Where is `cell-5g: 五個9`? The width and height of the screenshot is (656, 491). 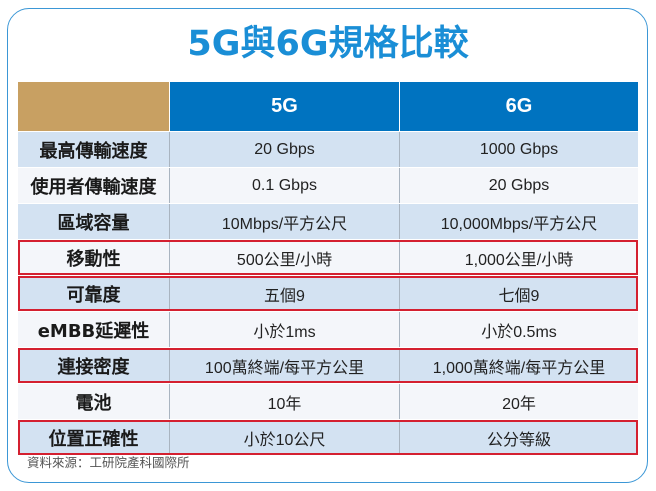 cell-5g: 五個9 is located at coordinates (285, 293).